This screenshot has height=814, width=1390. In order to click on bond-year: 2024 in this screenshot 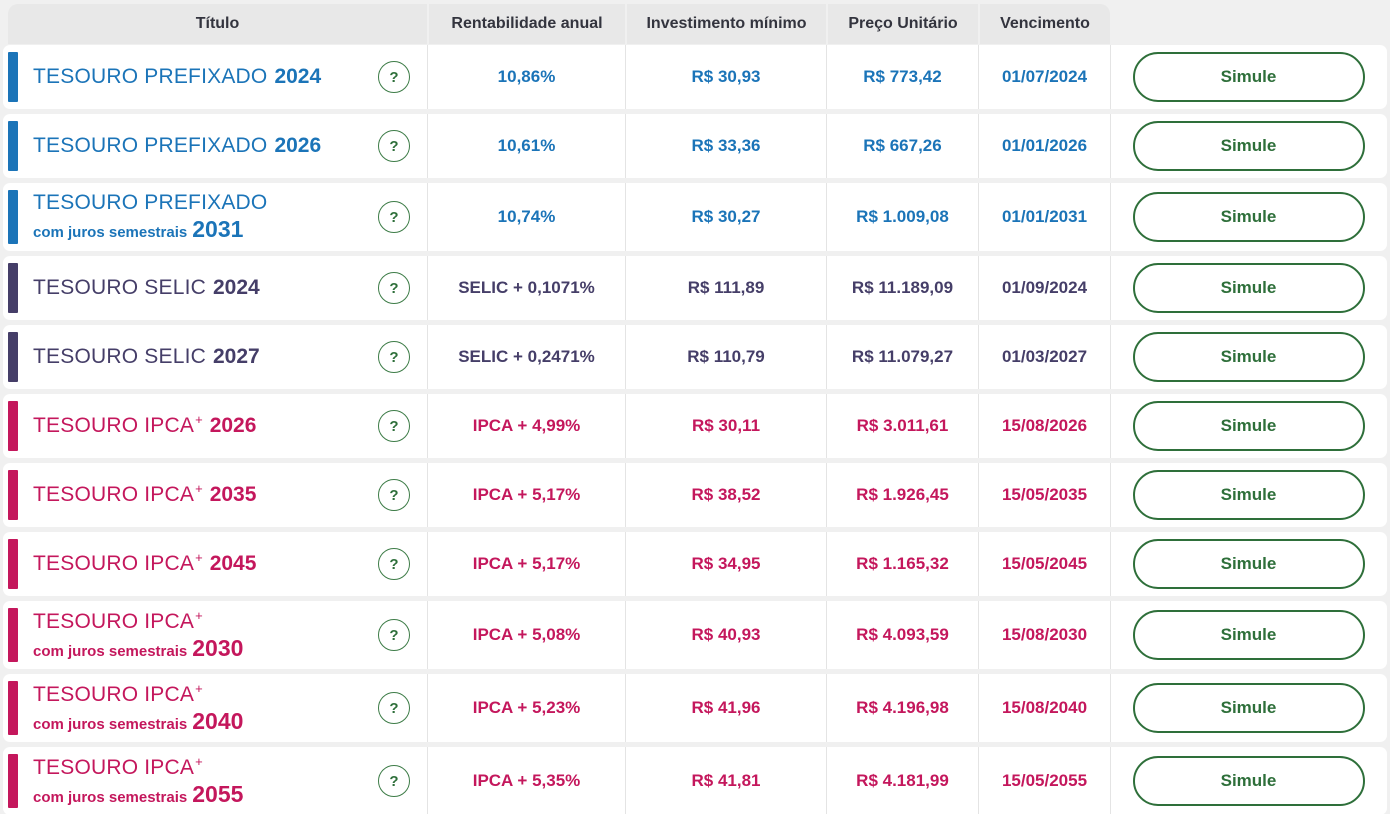, I will do `click(236, 287)`.